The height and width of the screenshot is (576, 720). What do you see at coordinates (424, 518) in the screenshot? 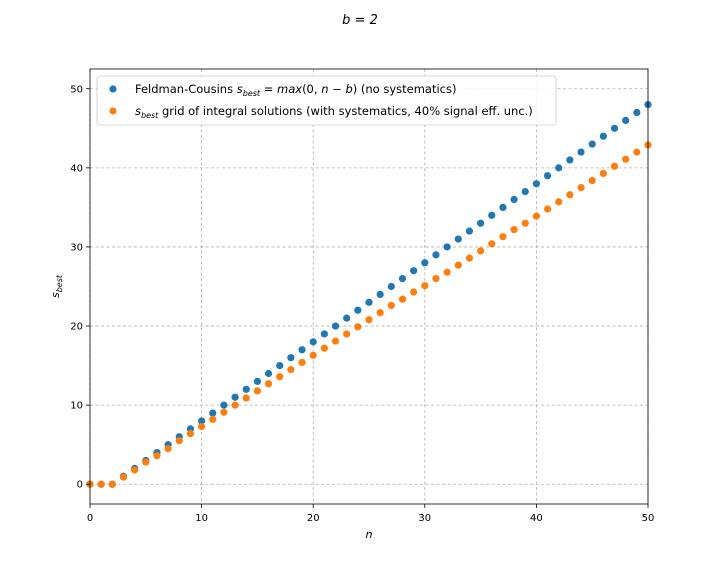
I see `x-tick-label: 30` at bounding box center [424, 518].